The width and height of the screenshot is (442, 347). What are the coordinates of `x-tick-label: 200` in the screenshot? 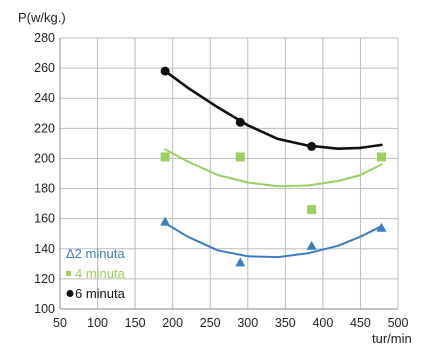 It's located at (172, 323).